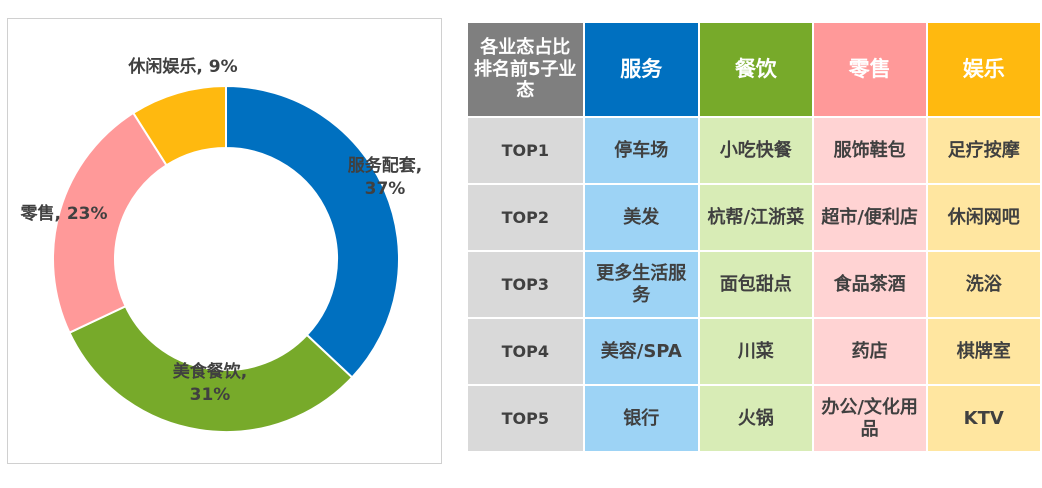  Describe the element at coordinates (983, 351) in the screenshot. I see `table-cell: 棋牌室` at that location.